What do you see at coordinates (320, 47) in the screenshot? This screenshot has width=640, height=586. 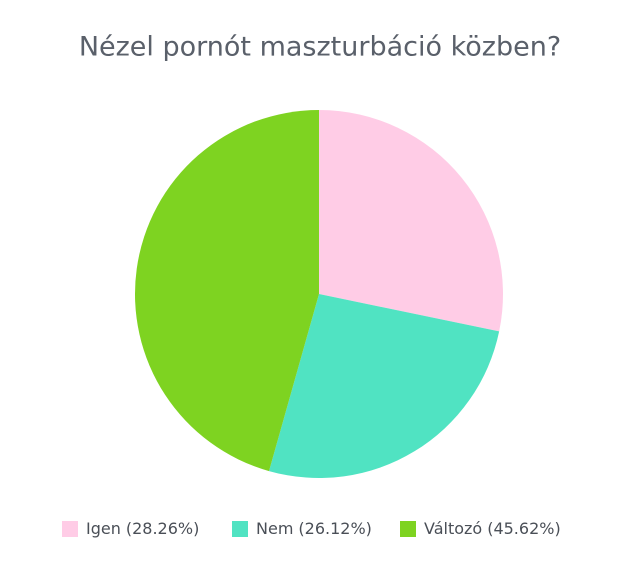 I see `chart-title: Nézel pornót maszturbáció közben?` at bounding box center [320, 47].